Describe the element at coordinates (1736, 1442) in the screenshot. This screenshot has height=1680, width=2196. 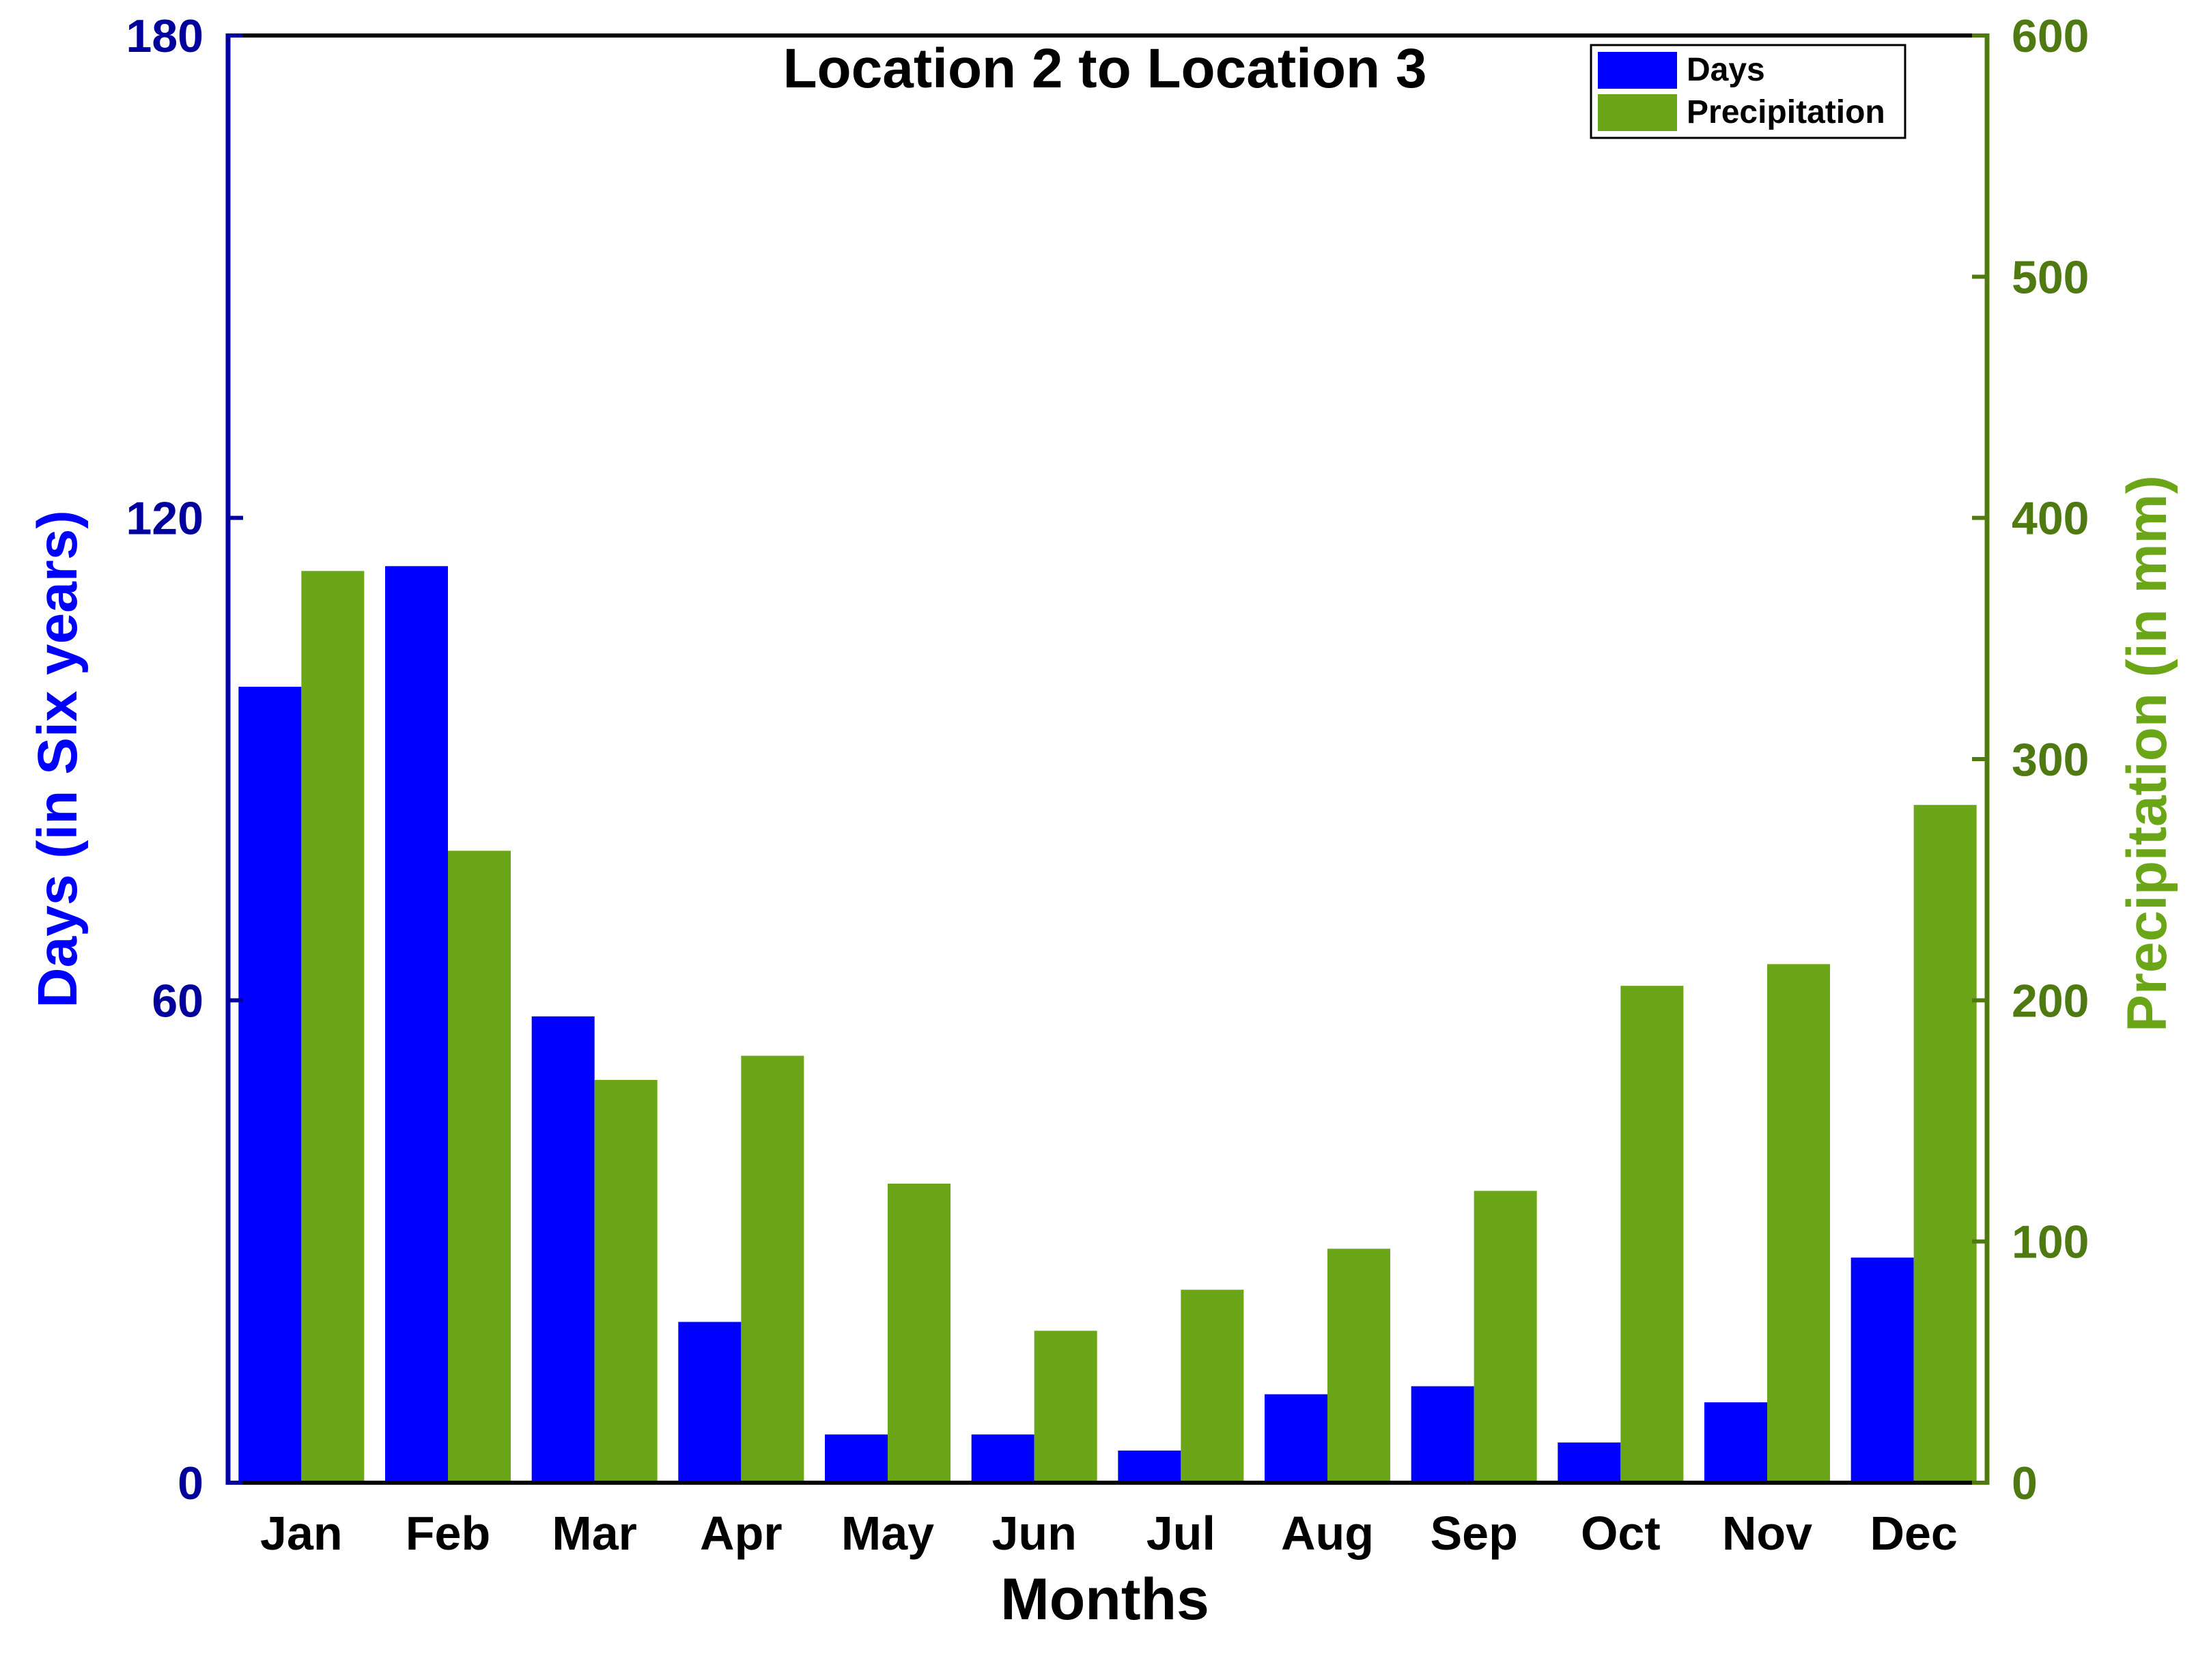
I see `bar-days-nov` at that location.